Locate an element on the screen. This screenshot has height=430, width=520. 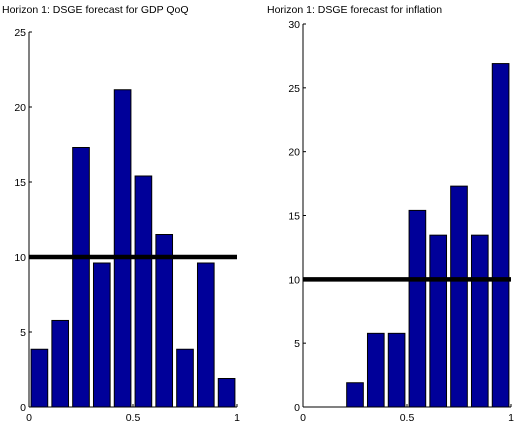
inflation-ytick-label: 30 is located at coordinates (294, 25).